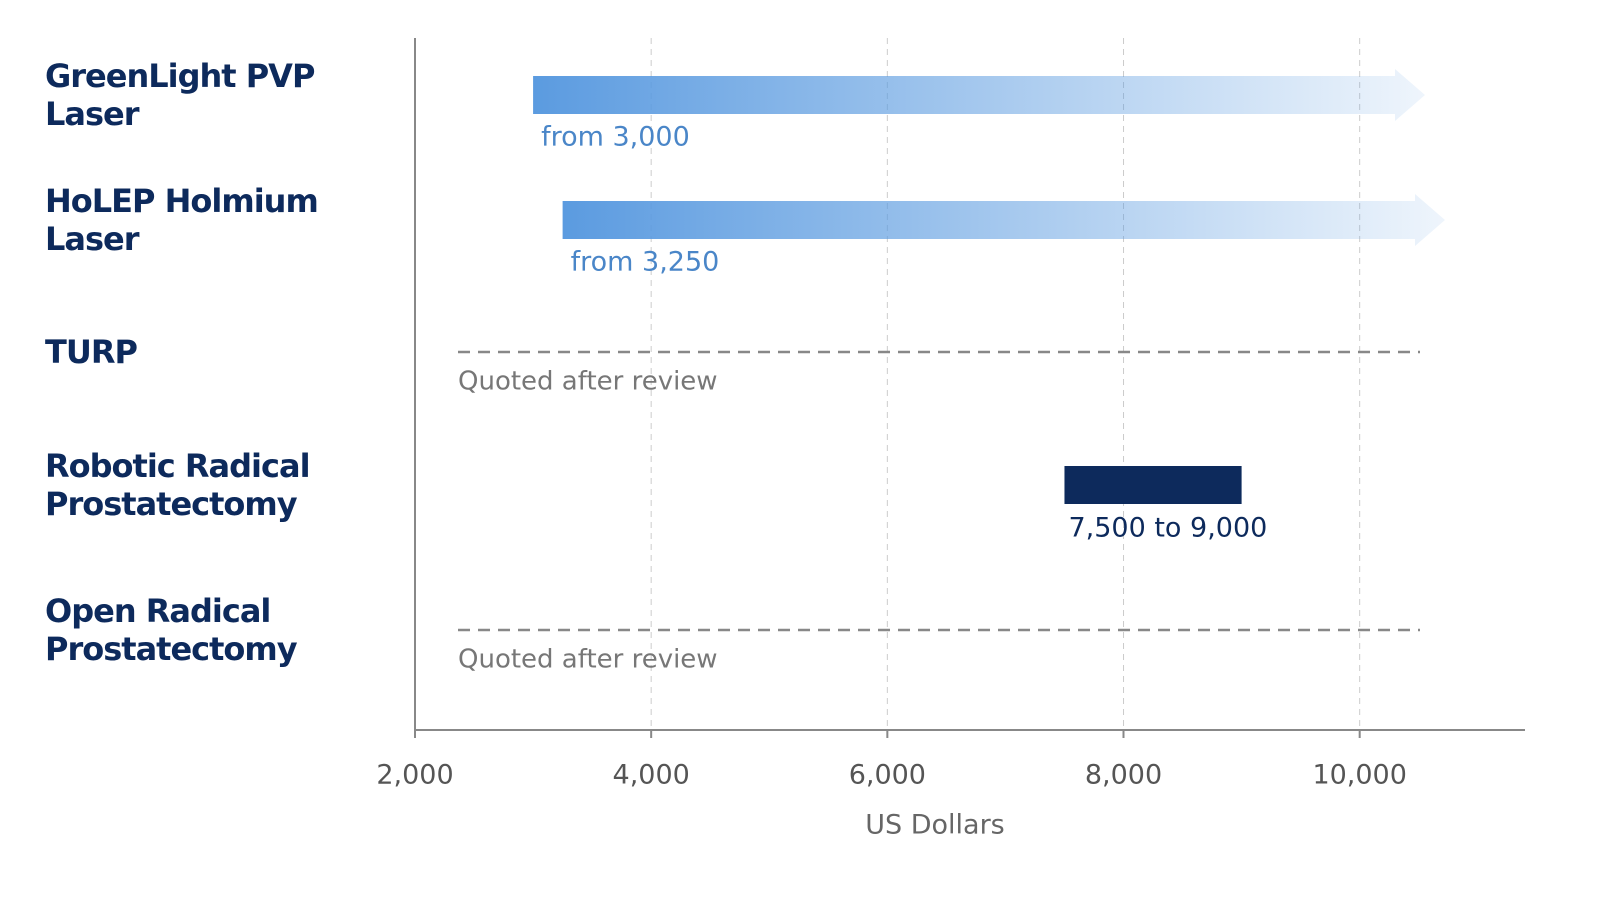  I want to click on category-label: Open Radical Prostatectomy, so click(171, 630).